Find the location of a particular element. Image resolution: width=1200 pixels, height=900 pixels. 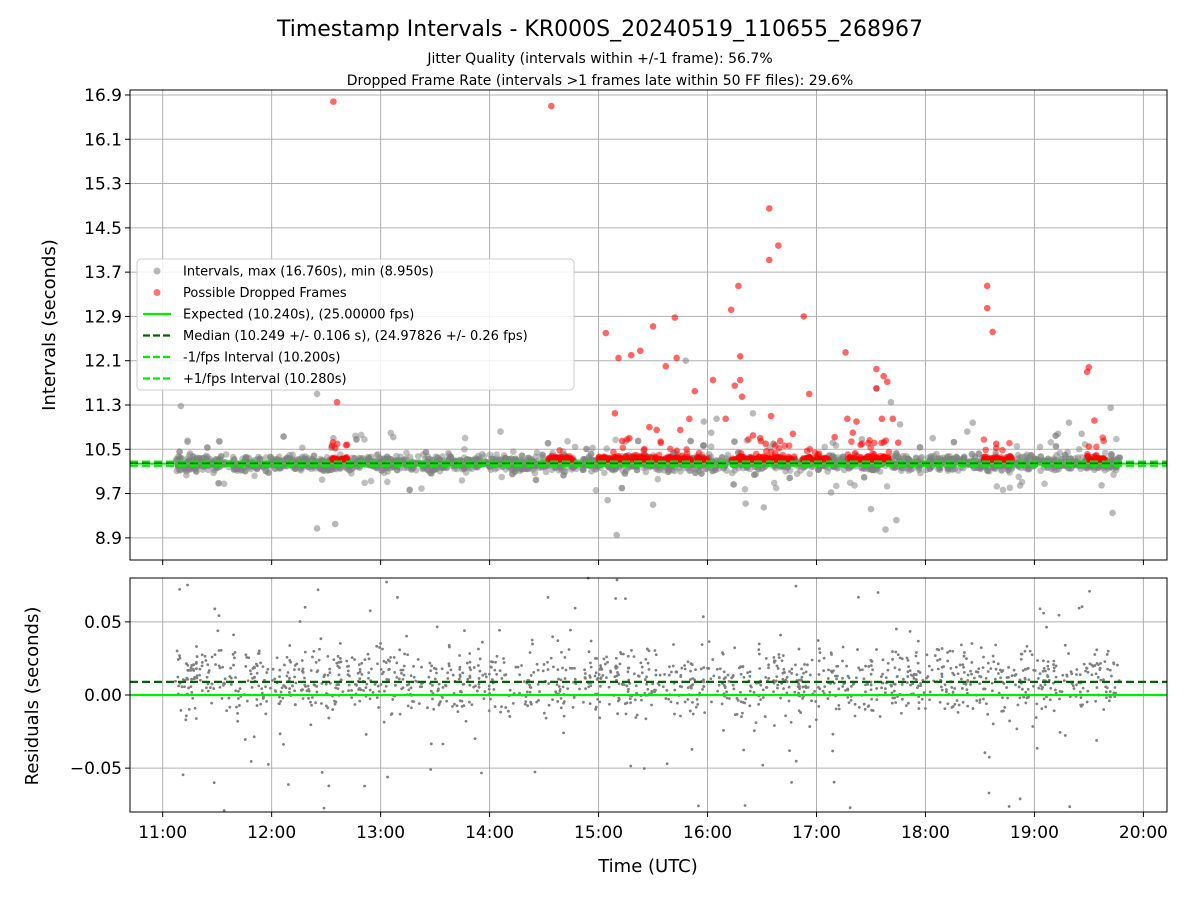

intervals-y-tick-label: 11.3 is located at coordinates (103, 406).